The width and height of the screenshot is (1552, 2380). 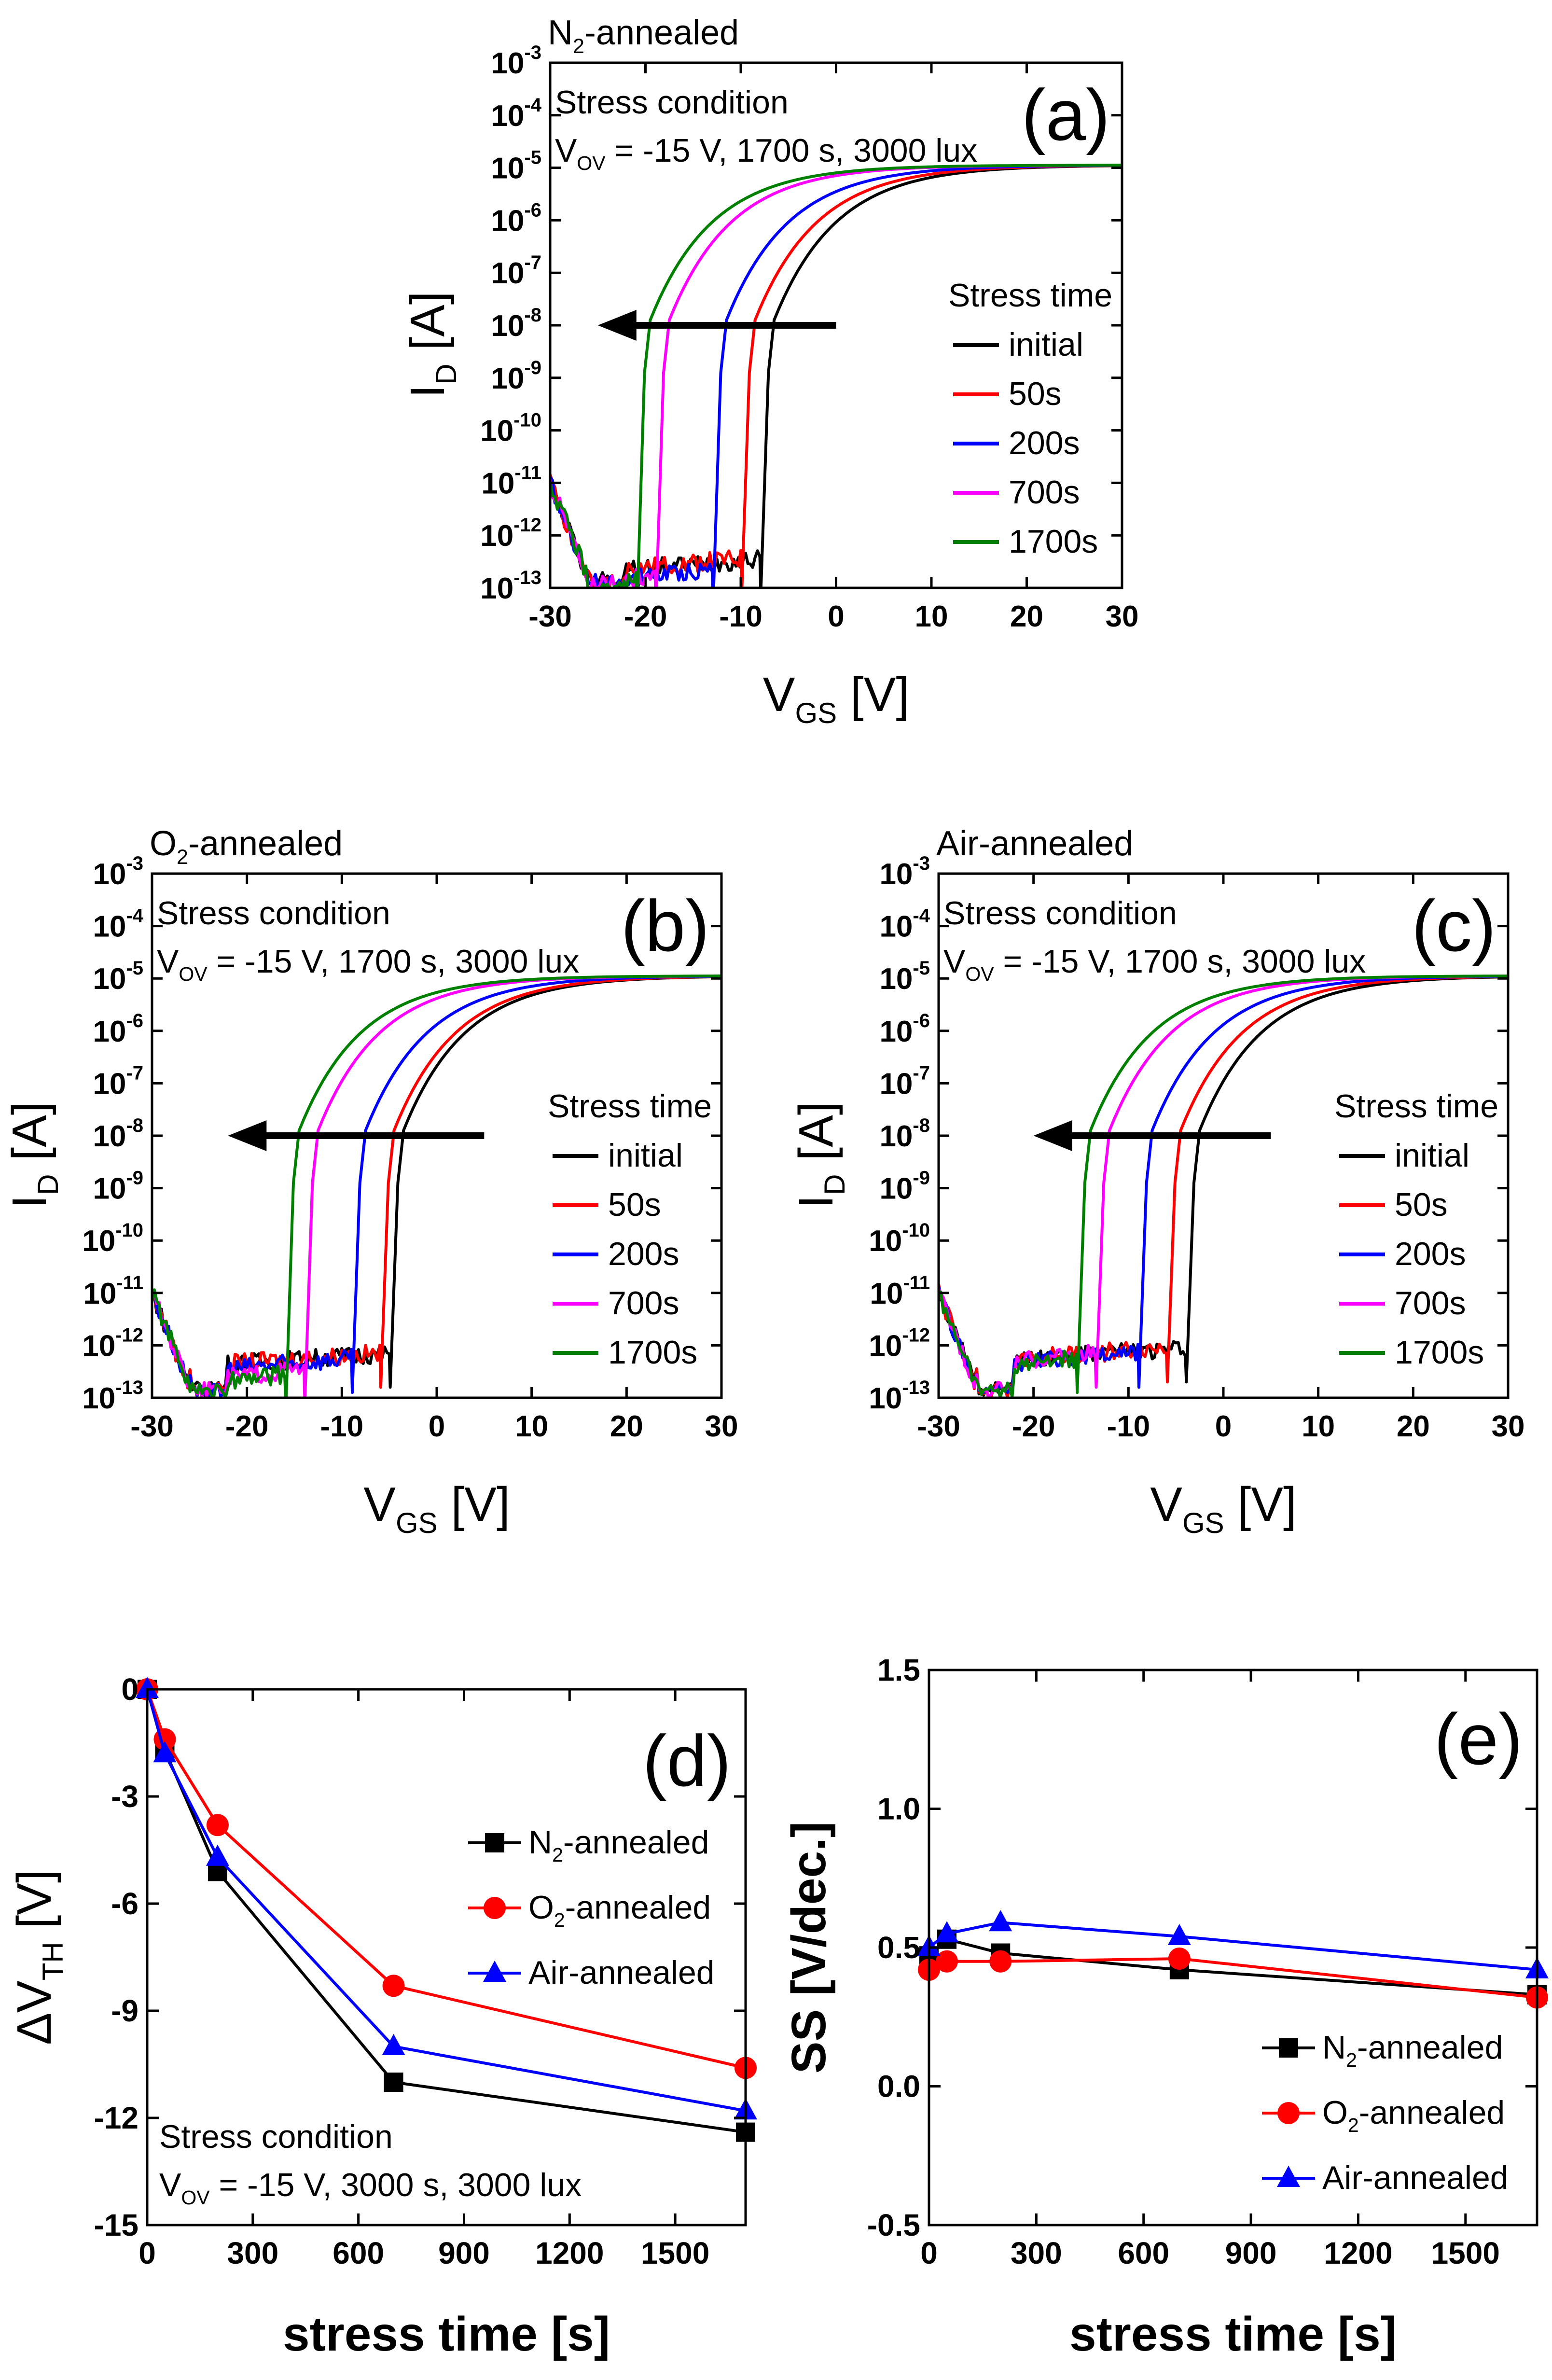 What do you see at coordinates (1223, 1508) in the screenshot?
I see `x-axis-label-c: VGS [V]` at bounding box center [1223, 1508].